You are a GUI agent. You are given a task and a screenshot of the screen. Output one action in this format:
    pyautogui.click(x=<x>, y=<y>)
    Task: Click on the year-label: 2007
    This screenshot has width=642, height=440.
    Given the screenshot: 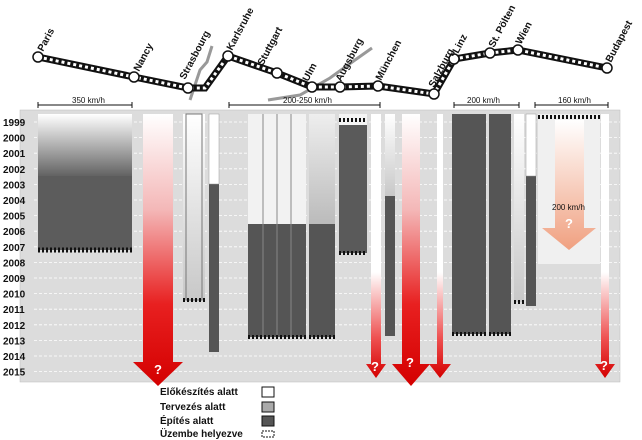 What is the action you would take?
    pyautogui.click(x=14, y=248)
    